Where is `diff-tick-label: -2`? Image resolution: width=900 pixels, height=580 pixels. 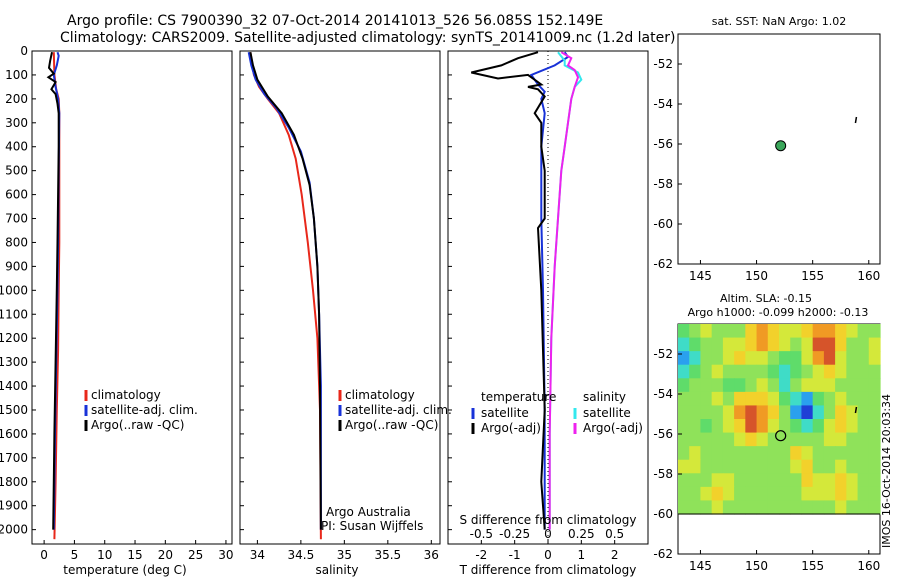 diff-tick-label: -2 is located at coordinates (481, 555).